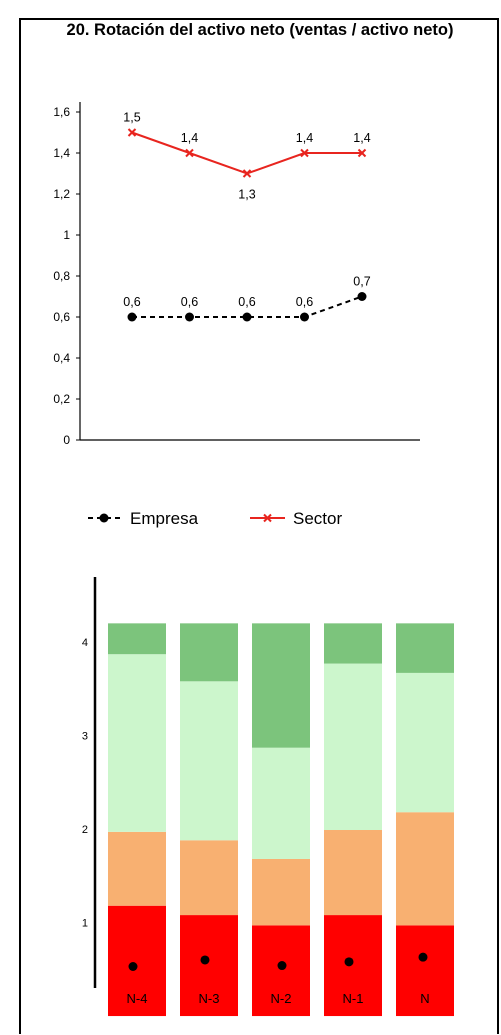 This screenshot has width=501, height=1035. What do you see at coordinates (317, 518) in the screenshot?
I see `legend-label-sector: Sector` at bounding box center [317, 518].